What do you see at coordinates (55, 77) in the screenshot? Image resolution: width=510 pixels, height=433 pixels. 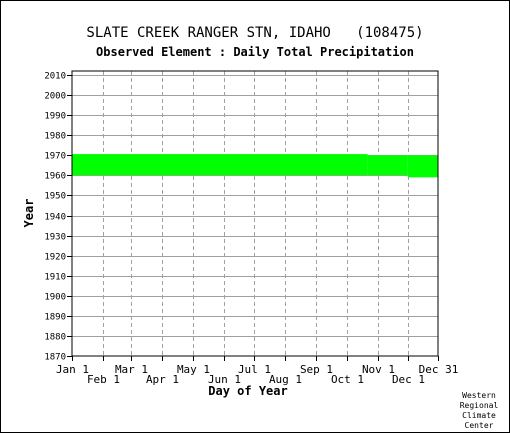 I see `y-tick-label: 2010` at bounding box center [55, 77].